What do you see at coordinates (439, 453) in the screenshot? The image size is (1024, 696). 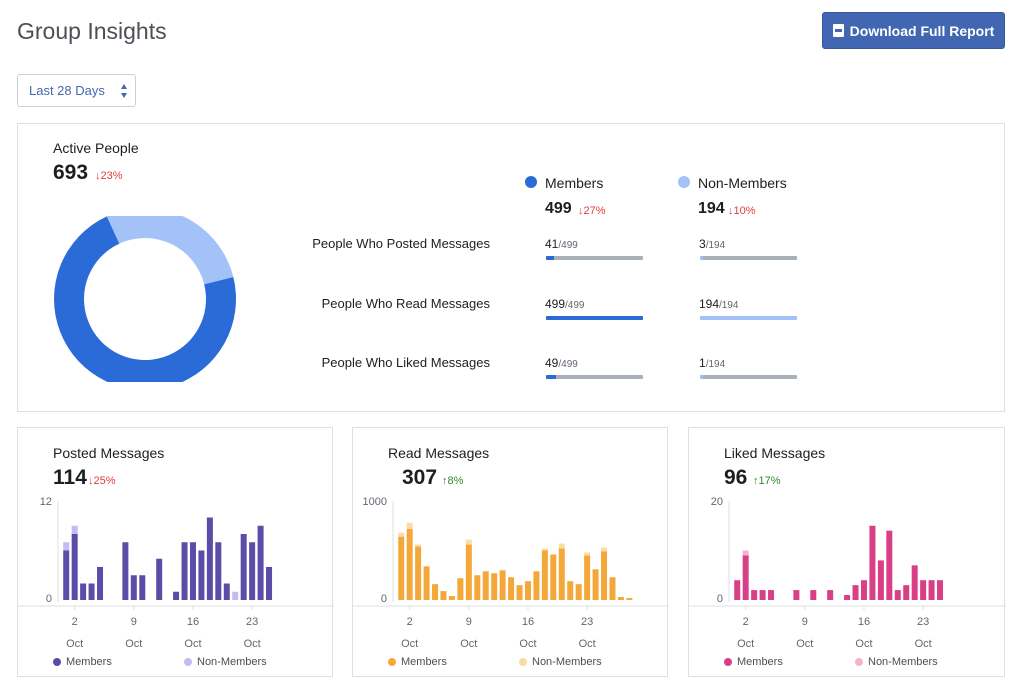 I see `read-messages-title: Read Messages` at bounding box center [439, 453].